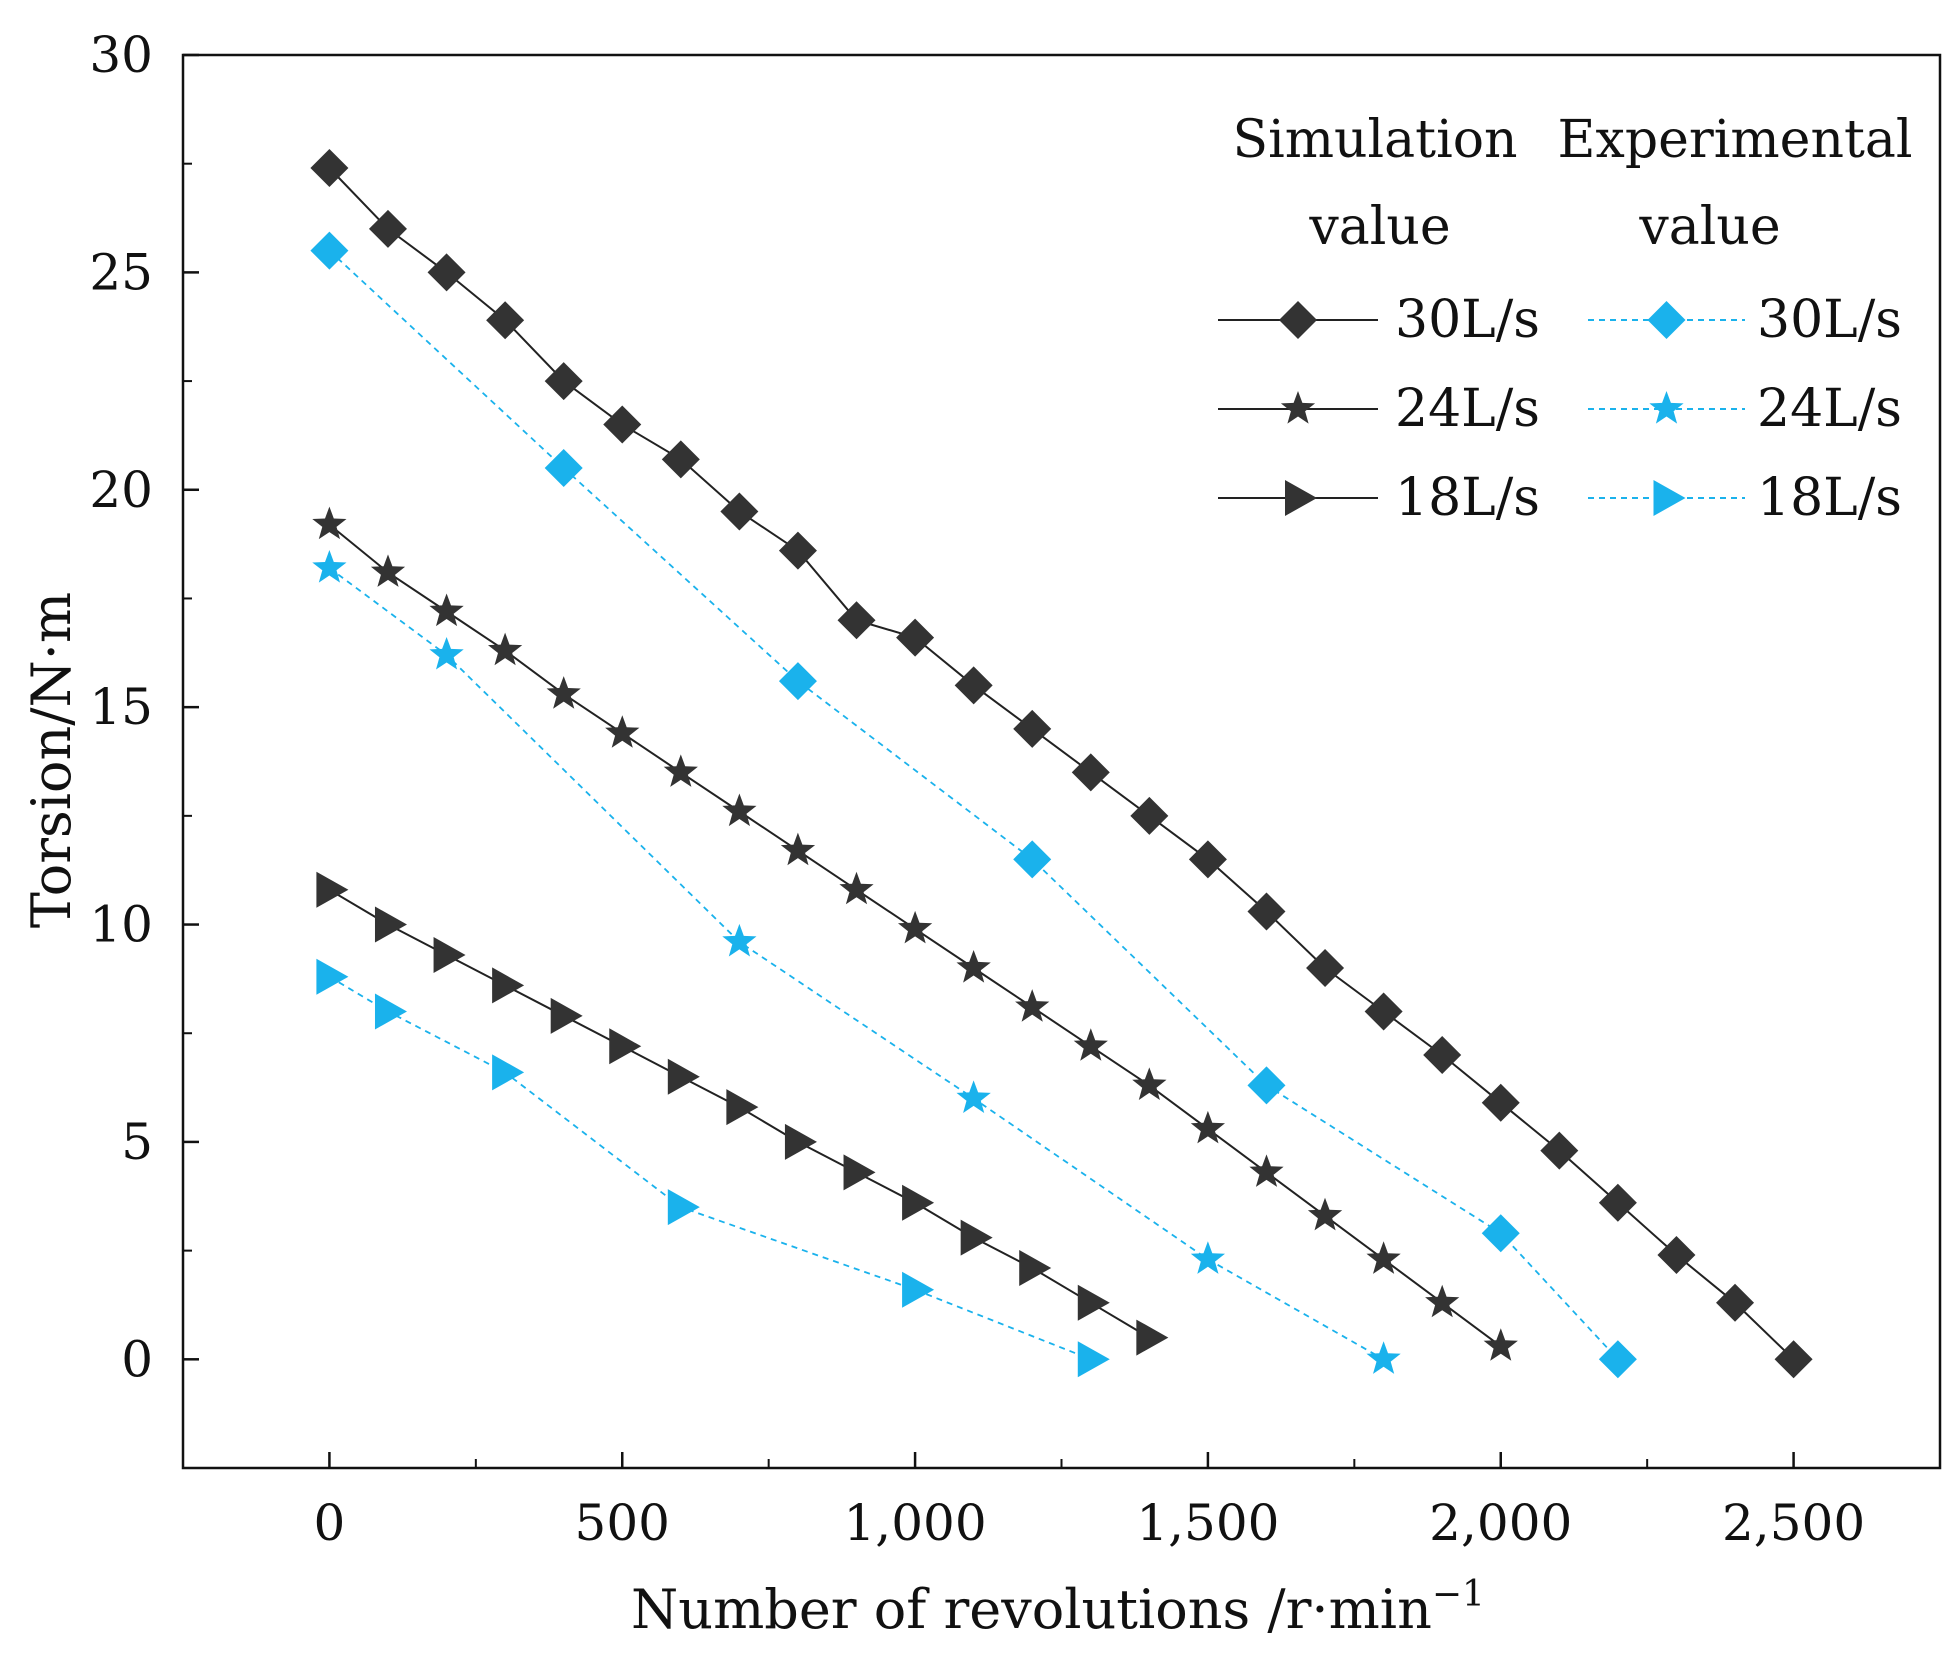 The height and width of the screenshot is (1661, 1959). I want to click on y-tick-label: 0, so click(137, 1359).